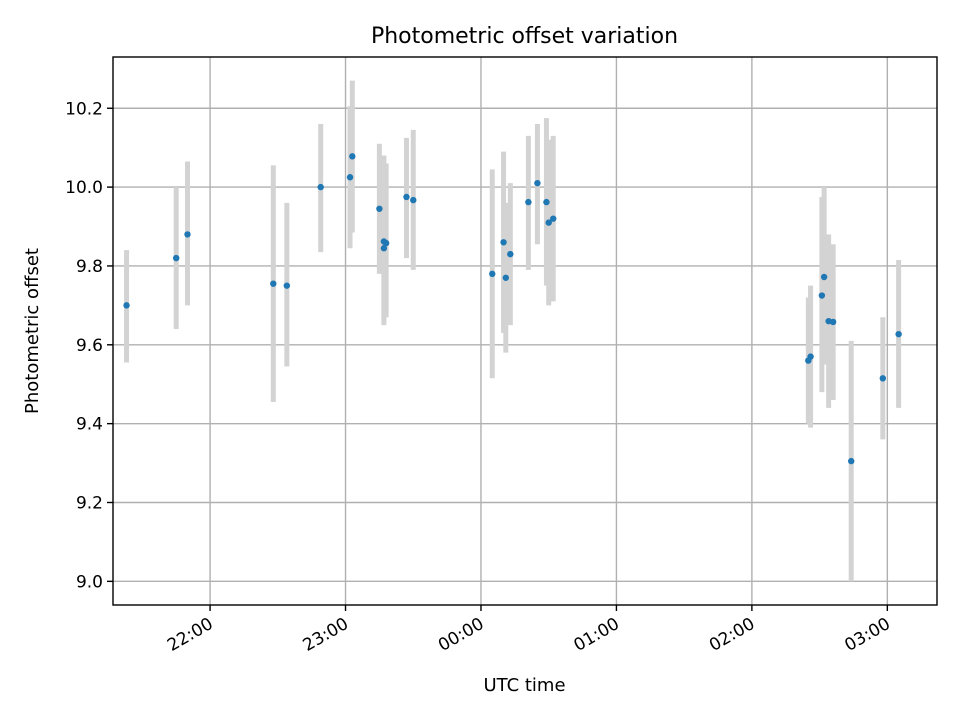 The width and height of the screenshot is (960, 720). I want to click on y-tick-label: 9.4, so click(89, 425).